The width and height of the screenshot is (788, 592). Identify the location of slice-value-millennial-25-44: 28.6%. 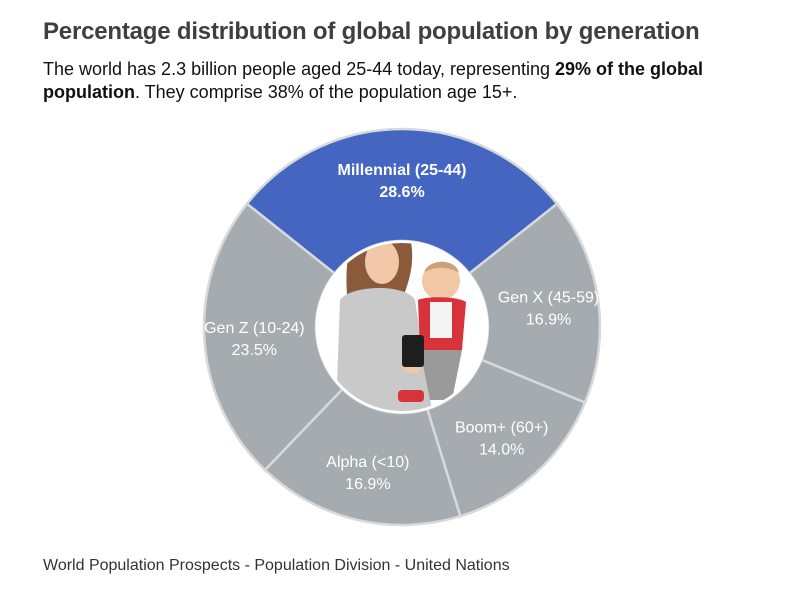
(401, 192).